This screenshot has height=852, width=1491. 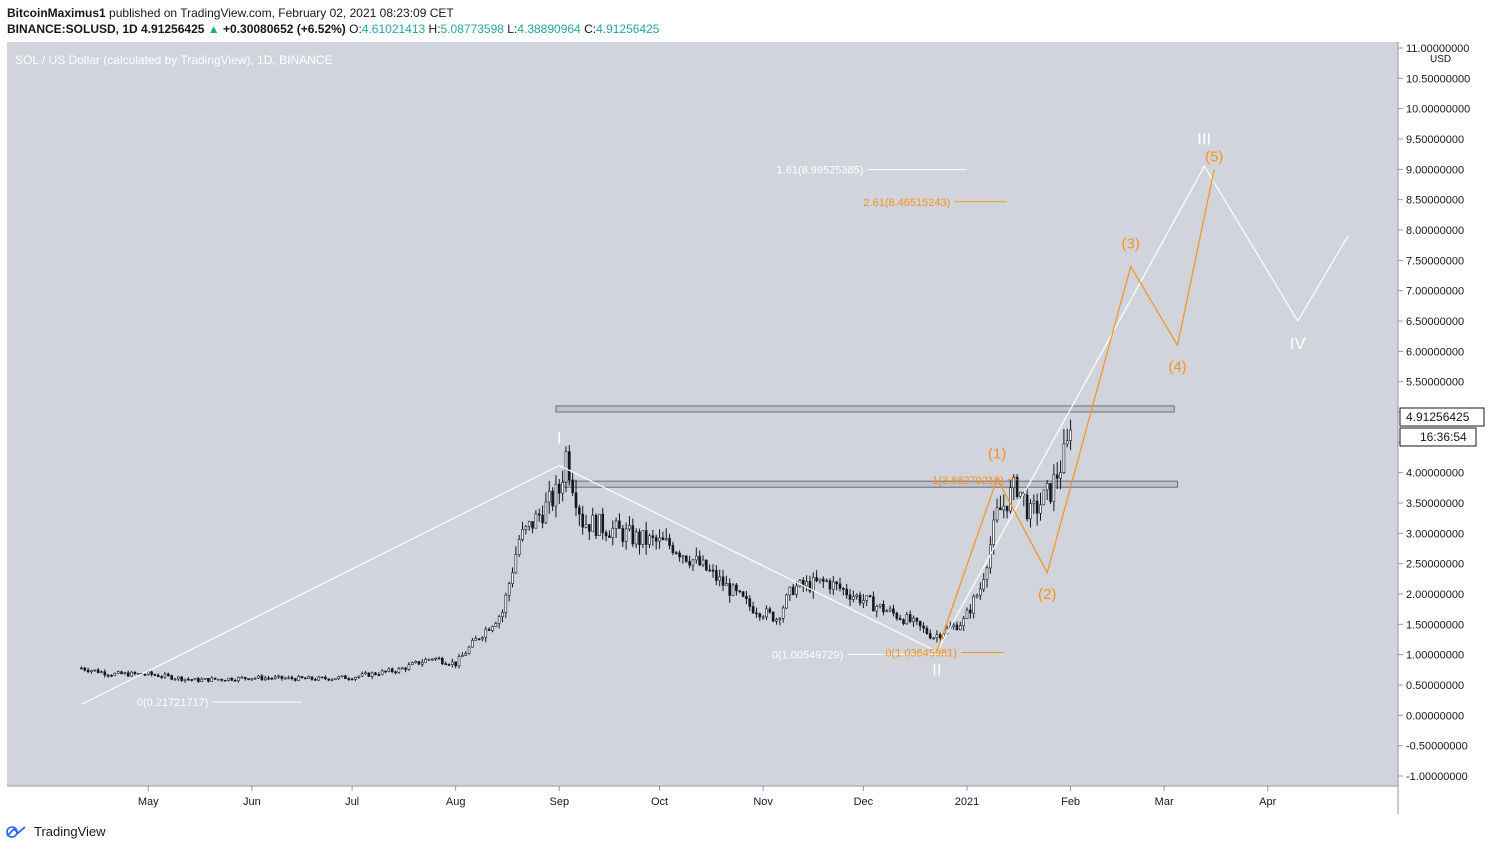 What do you see at coordinates (1437, 747) in the screenshot?
I see `y-tick-label: -0.50000000` at bounding box center [1437, 747].